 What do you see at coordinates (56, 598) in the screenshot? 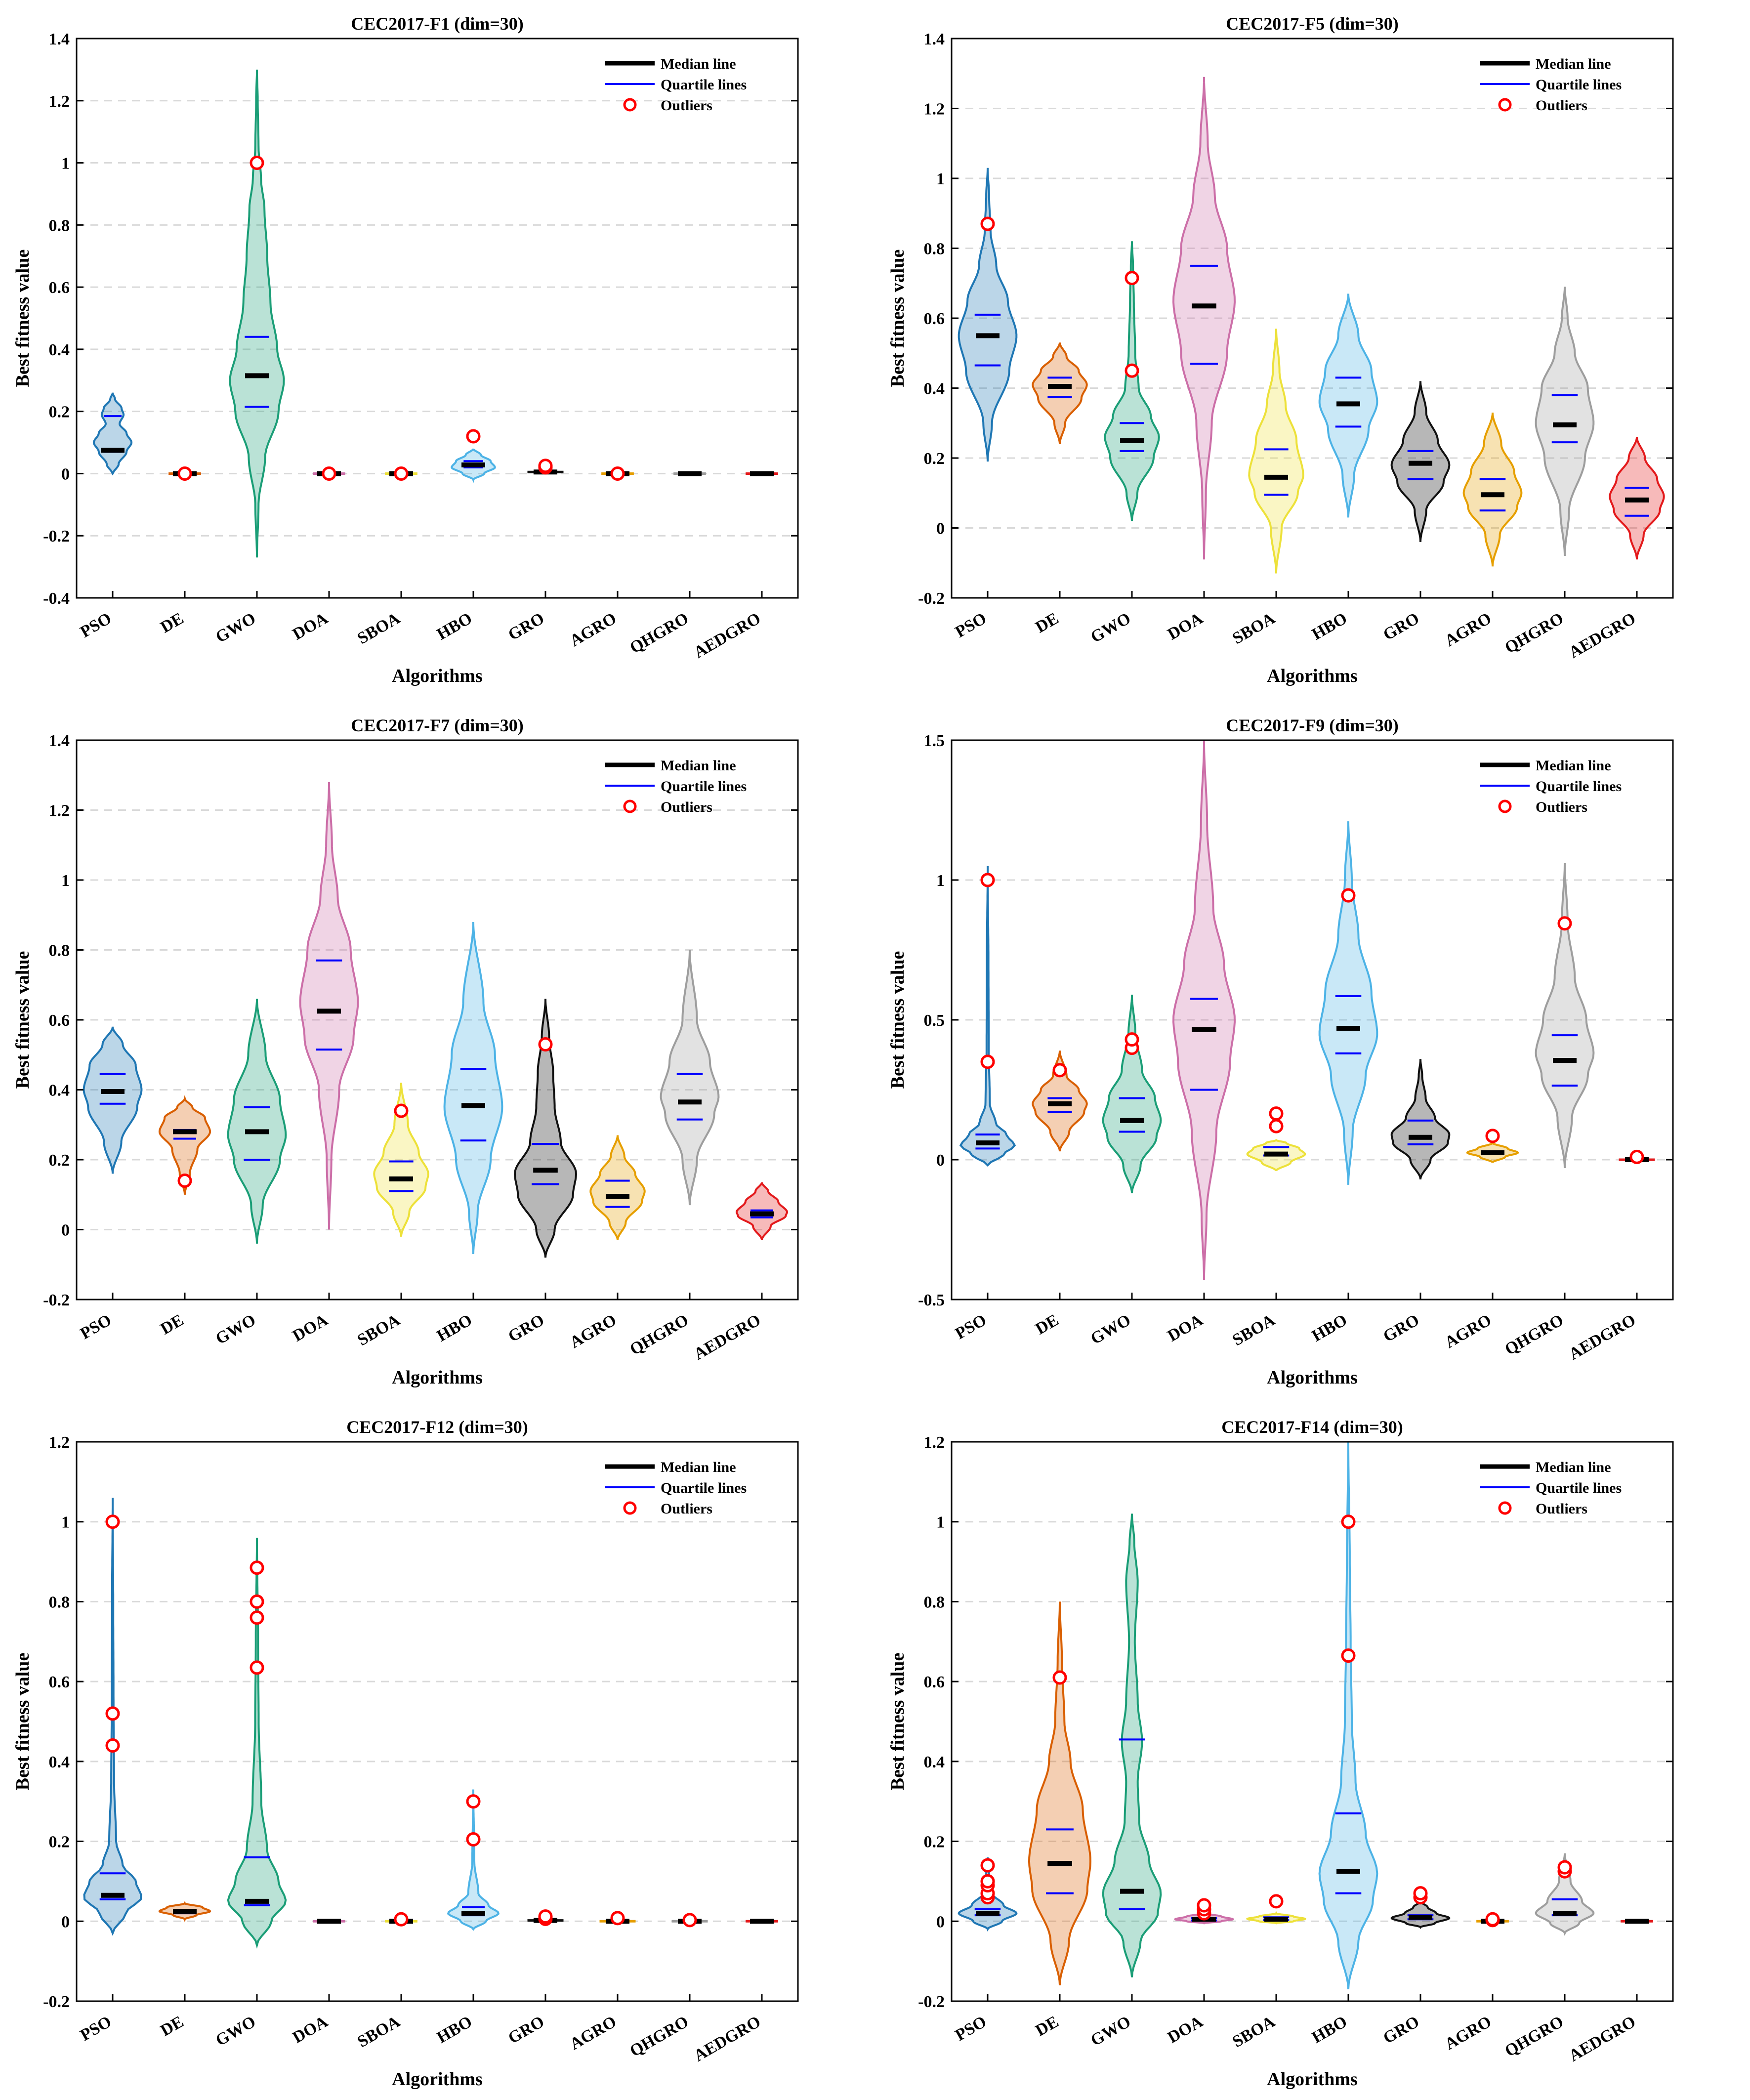
I see `y-tick-label: -0.4` at bounding box center [56, 598].